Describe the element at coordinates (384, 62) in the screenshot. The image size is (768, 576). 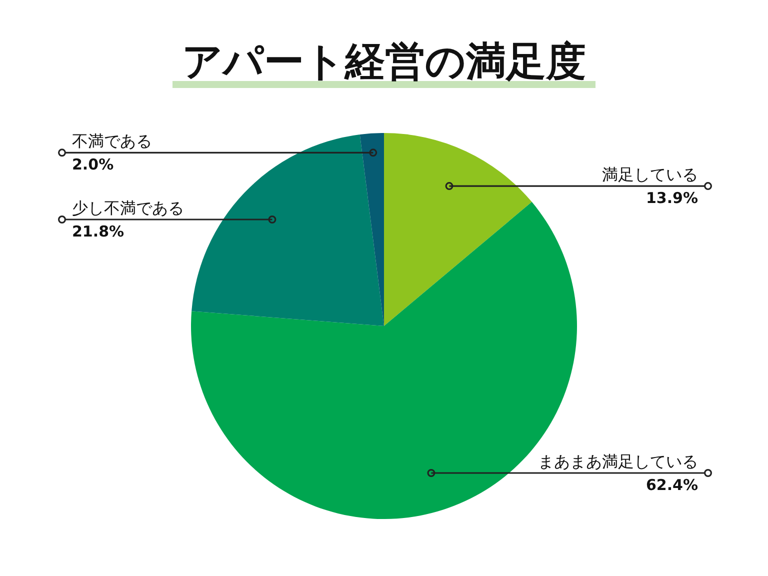
I see `chart-title: アパート経営の満足度` at that location.